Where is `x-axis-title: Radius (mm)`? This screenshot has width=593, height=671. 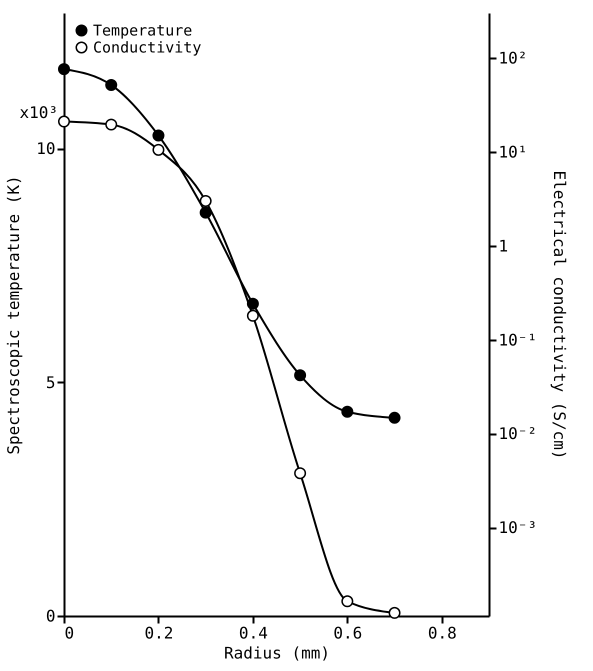
x-axis-title: Radius (mm) is located at coordinates (277, 653).